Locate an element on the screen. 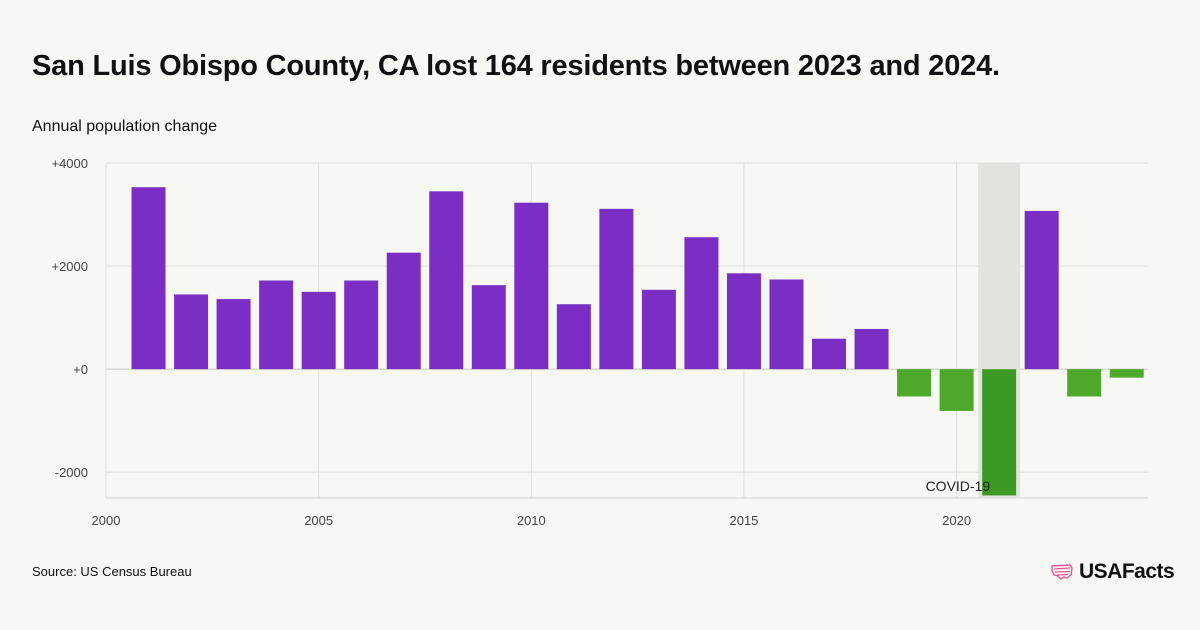  x-tick-label: 2020 is located at coordinates (956, 520).